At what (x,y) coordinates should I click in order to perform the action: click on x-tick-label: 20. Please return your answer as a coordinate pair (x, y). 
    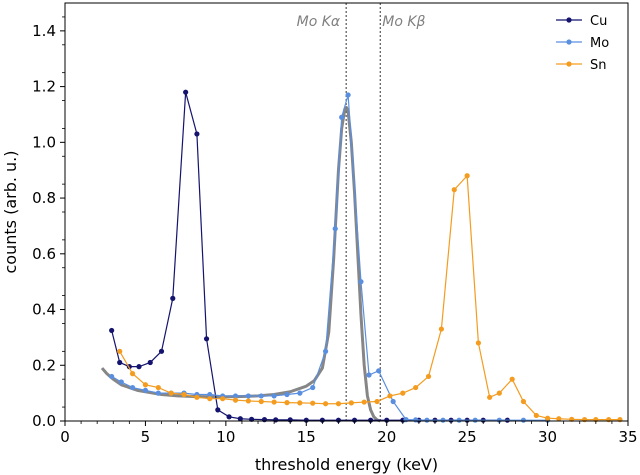
    Looking at the image, I should click on (386, 437).